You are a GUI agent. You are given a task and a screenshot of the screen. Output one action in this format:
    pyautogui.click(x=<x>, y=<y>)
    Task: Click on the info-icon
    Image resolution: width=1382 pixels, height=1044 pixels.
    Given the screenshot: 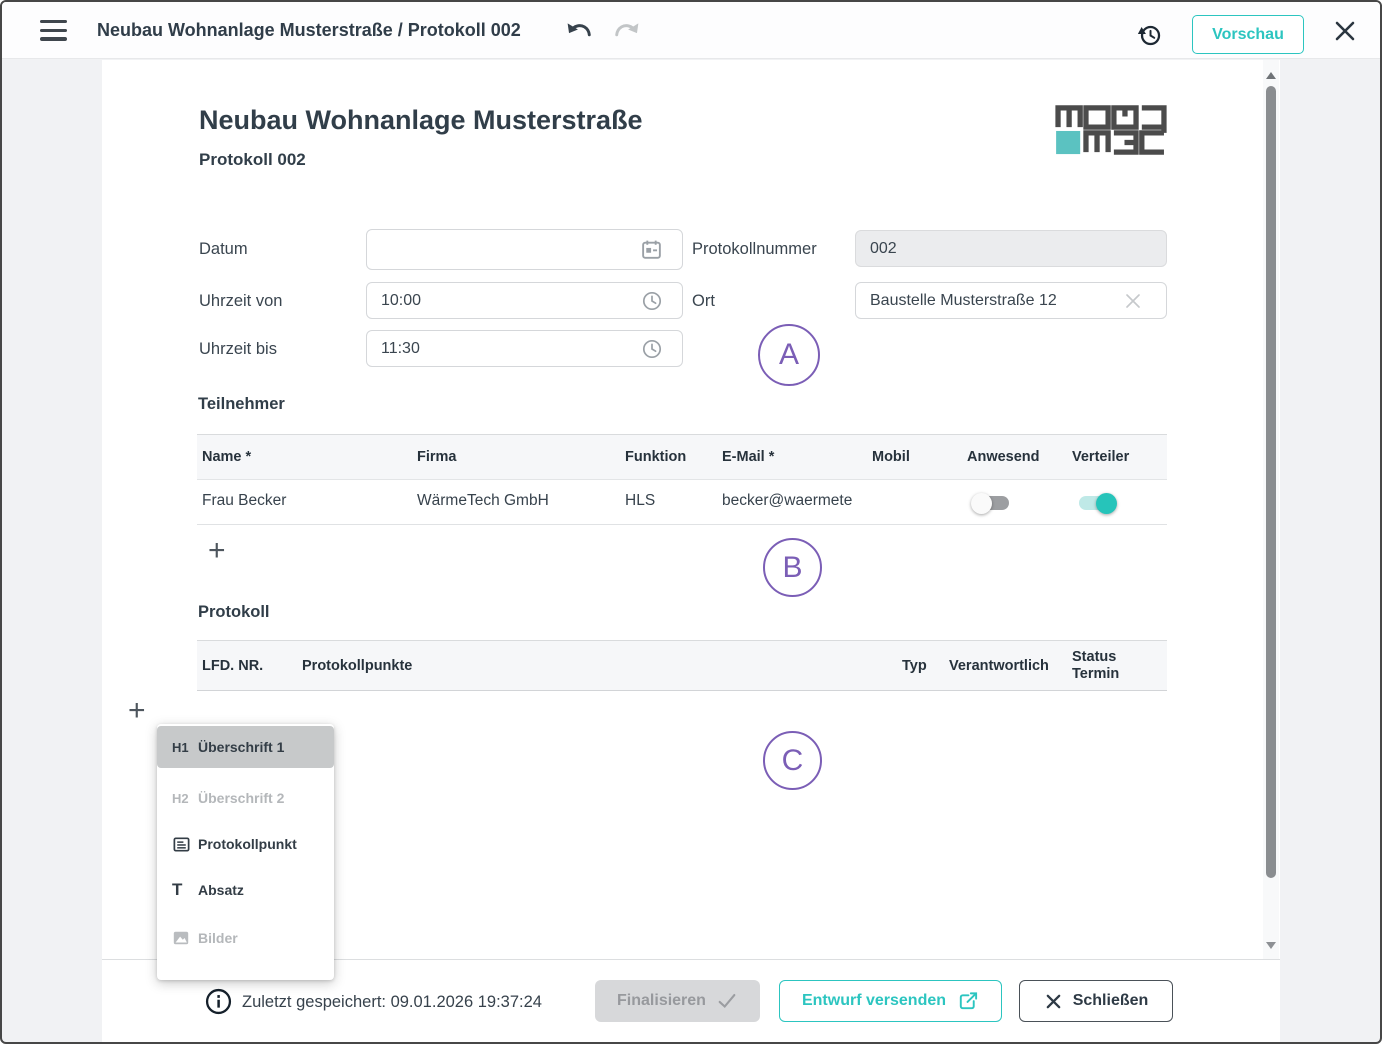 What is the action you would take?
    pyautogui.click(x=218, y=1001)
    